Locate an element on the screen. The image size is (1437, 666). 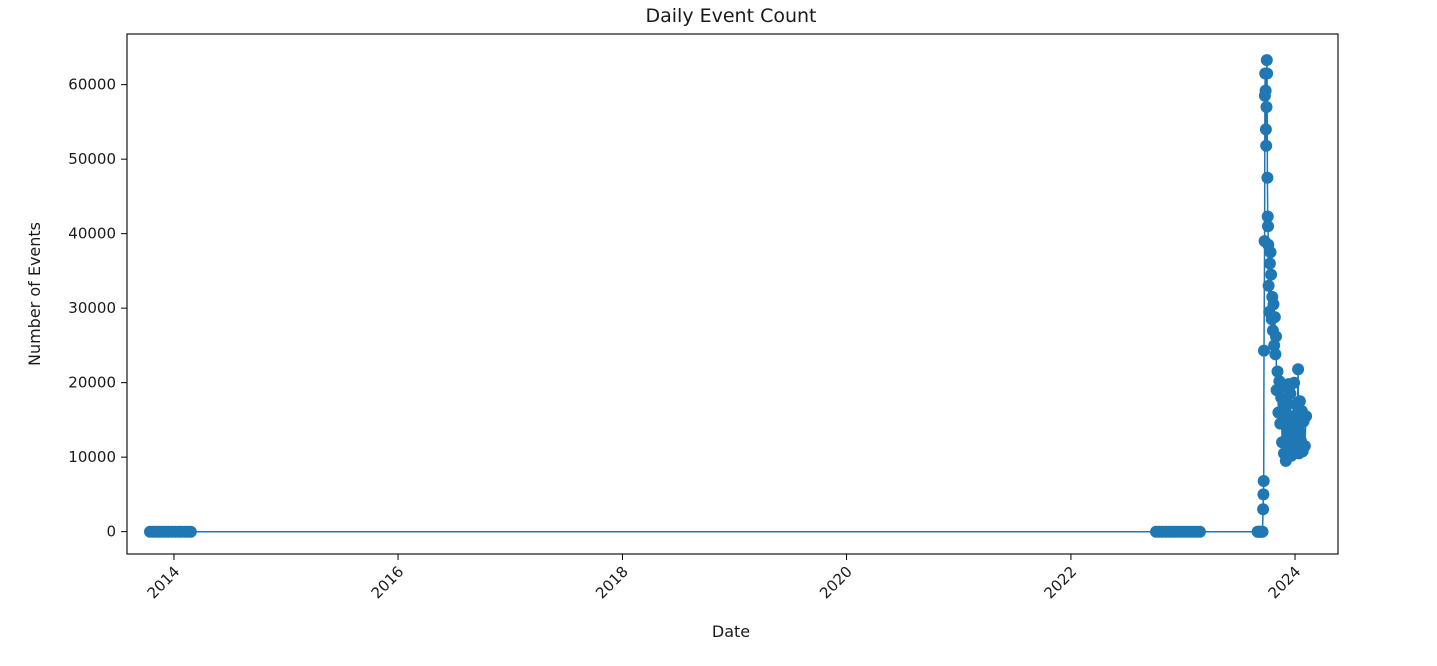
y-axis-label: Number of Events is located at coordinates (34, 294).